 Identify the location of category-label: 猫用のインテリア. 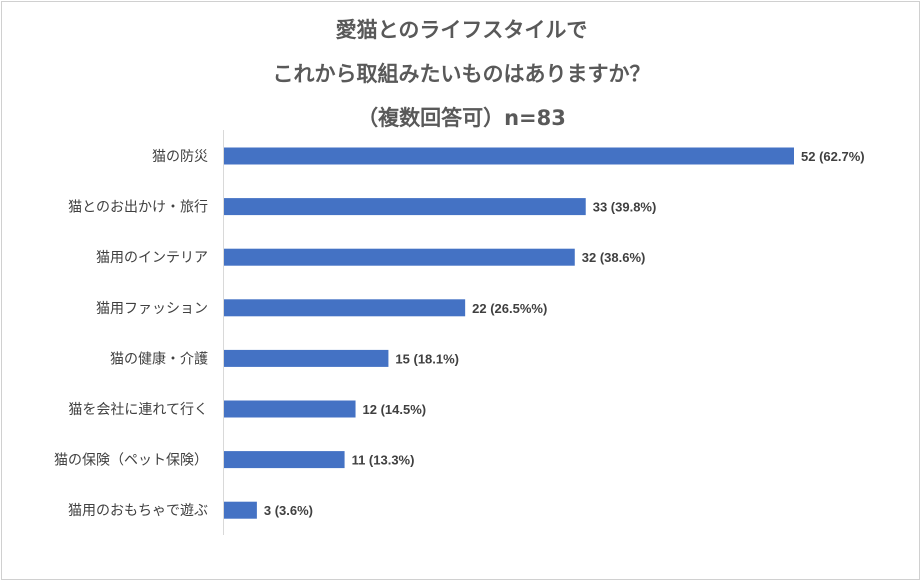
(152, 258).